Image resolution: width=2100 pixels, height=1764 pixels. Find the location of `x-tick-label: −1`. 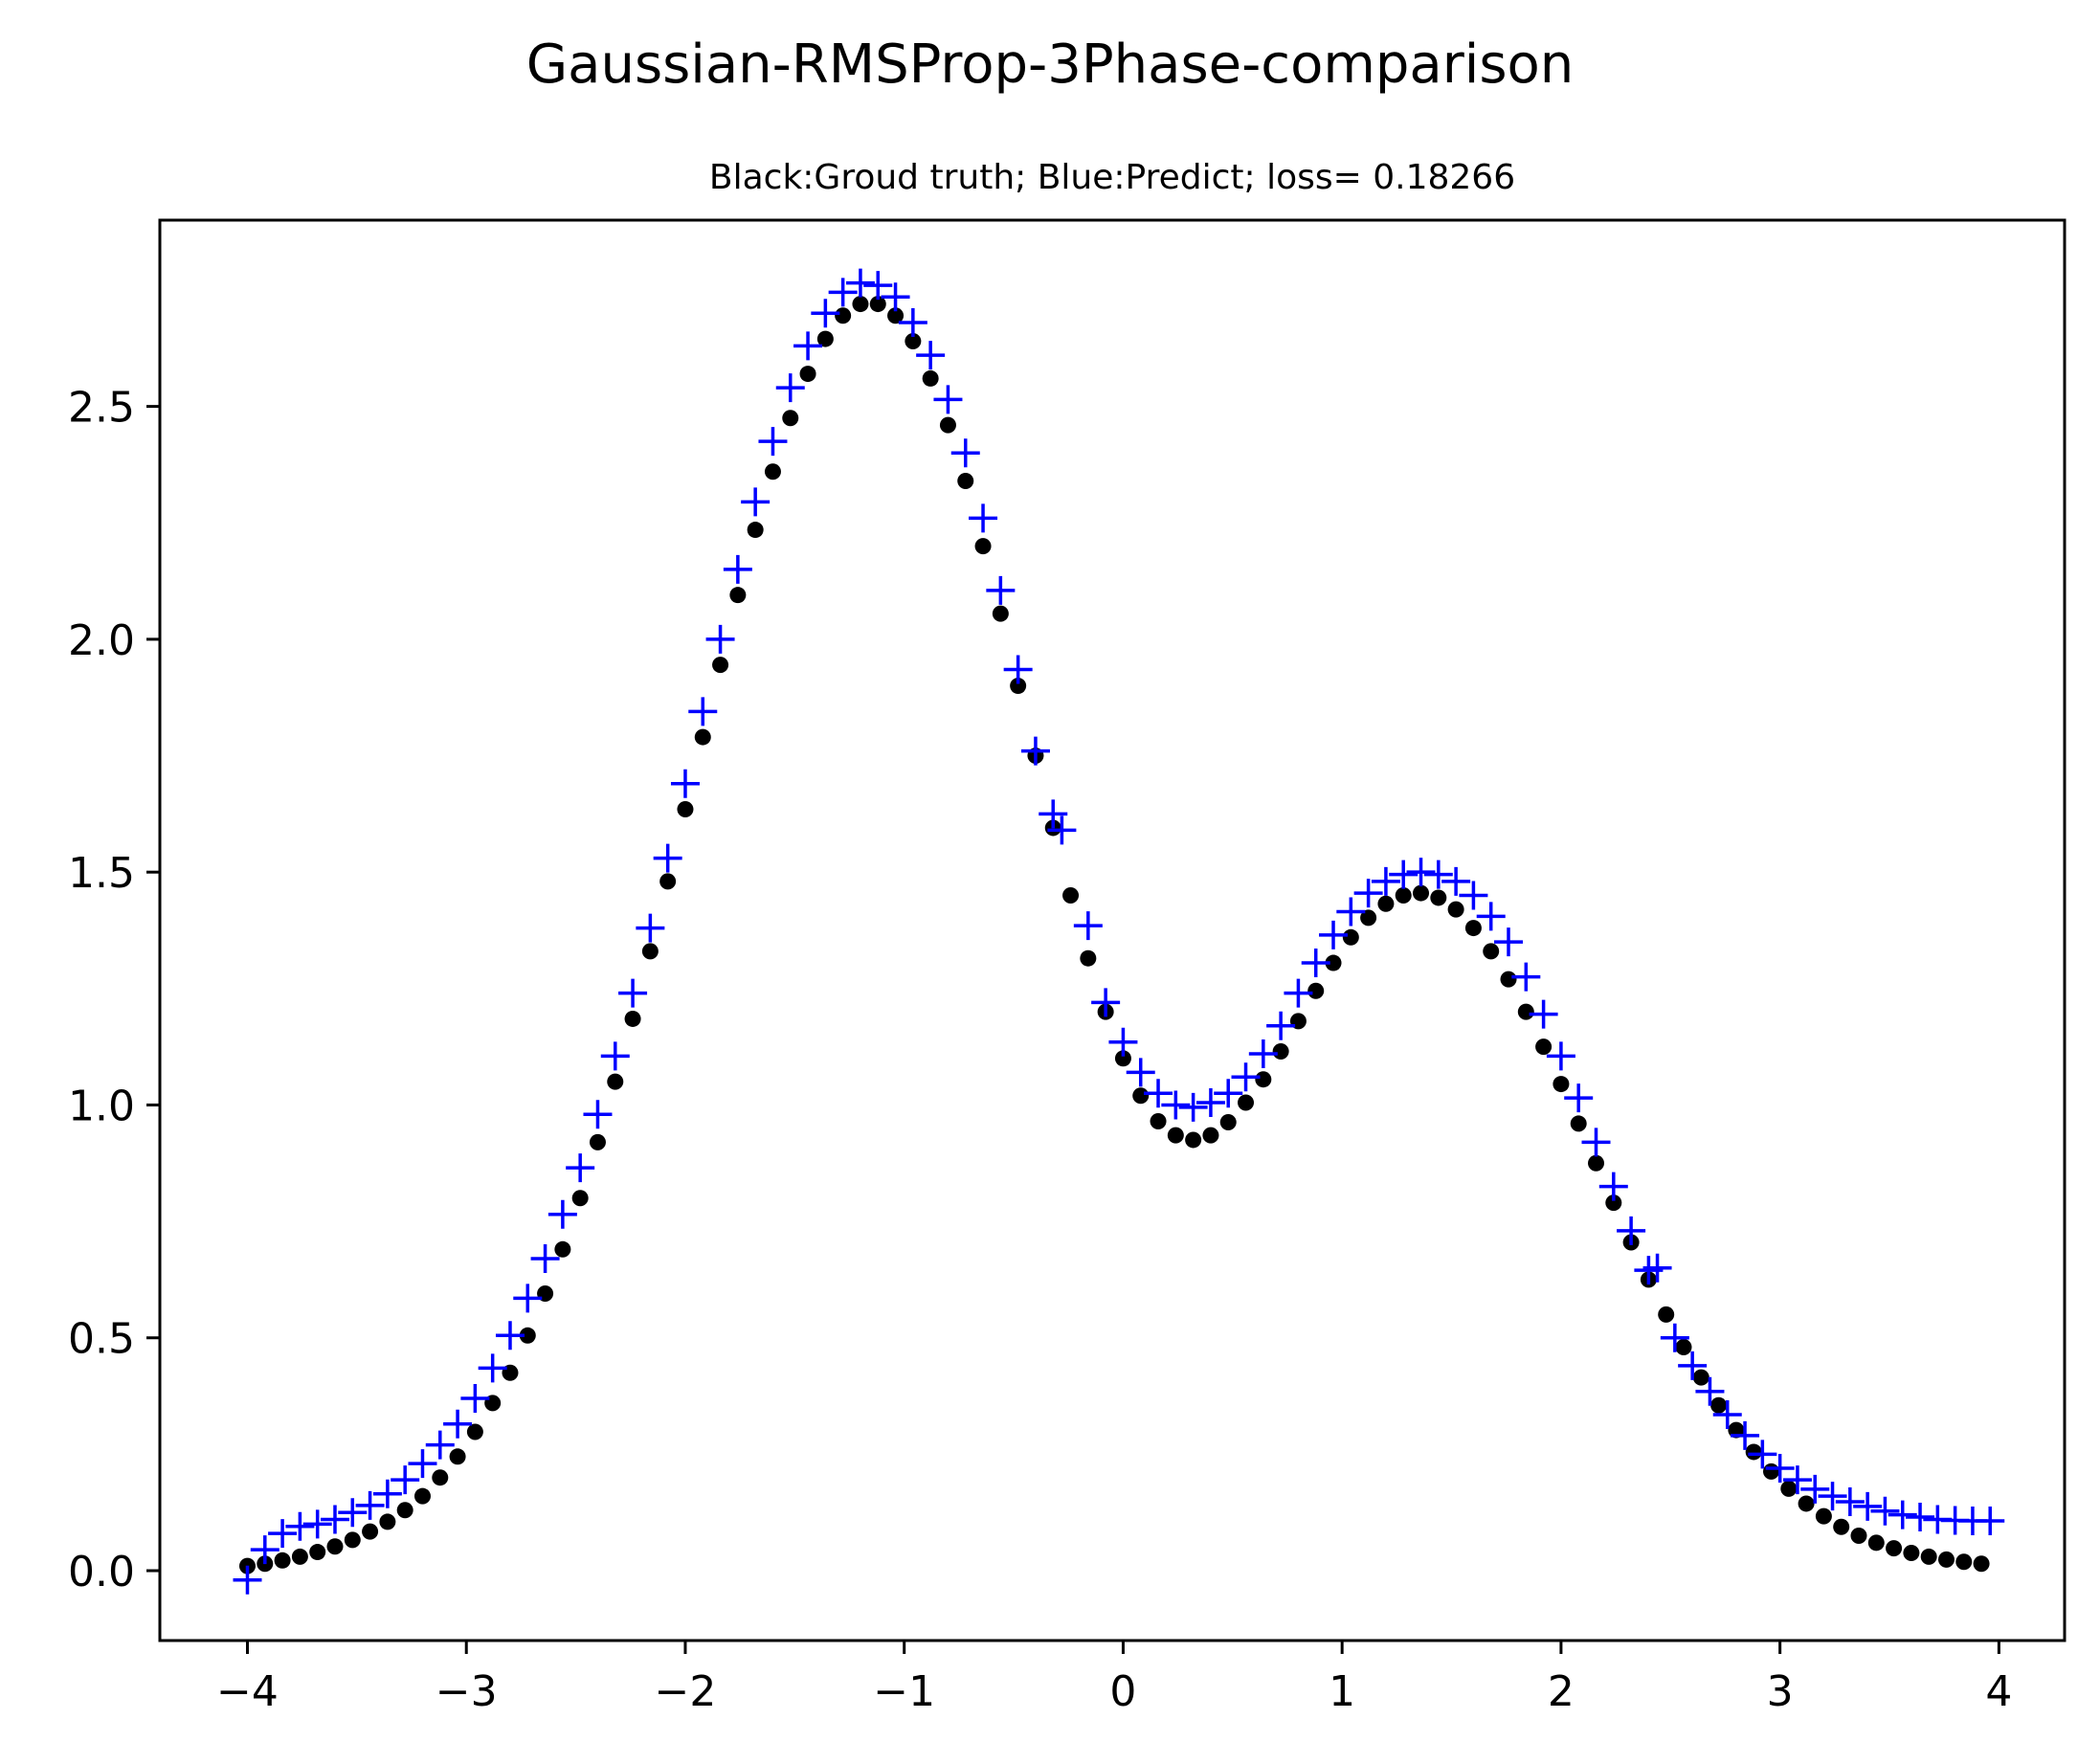

x-tick-label: −1 is located at coordinates (904, 1691).